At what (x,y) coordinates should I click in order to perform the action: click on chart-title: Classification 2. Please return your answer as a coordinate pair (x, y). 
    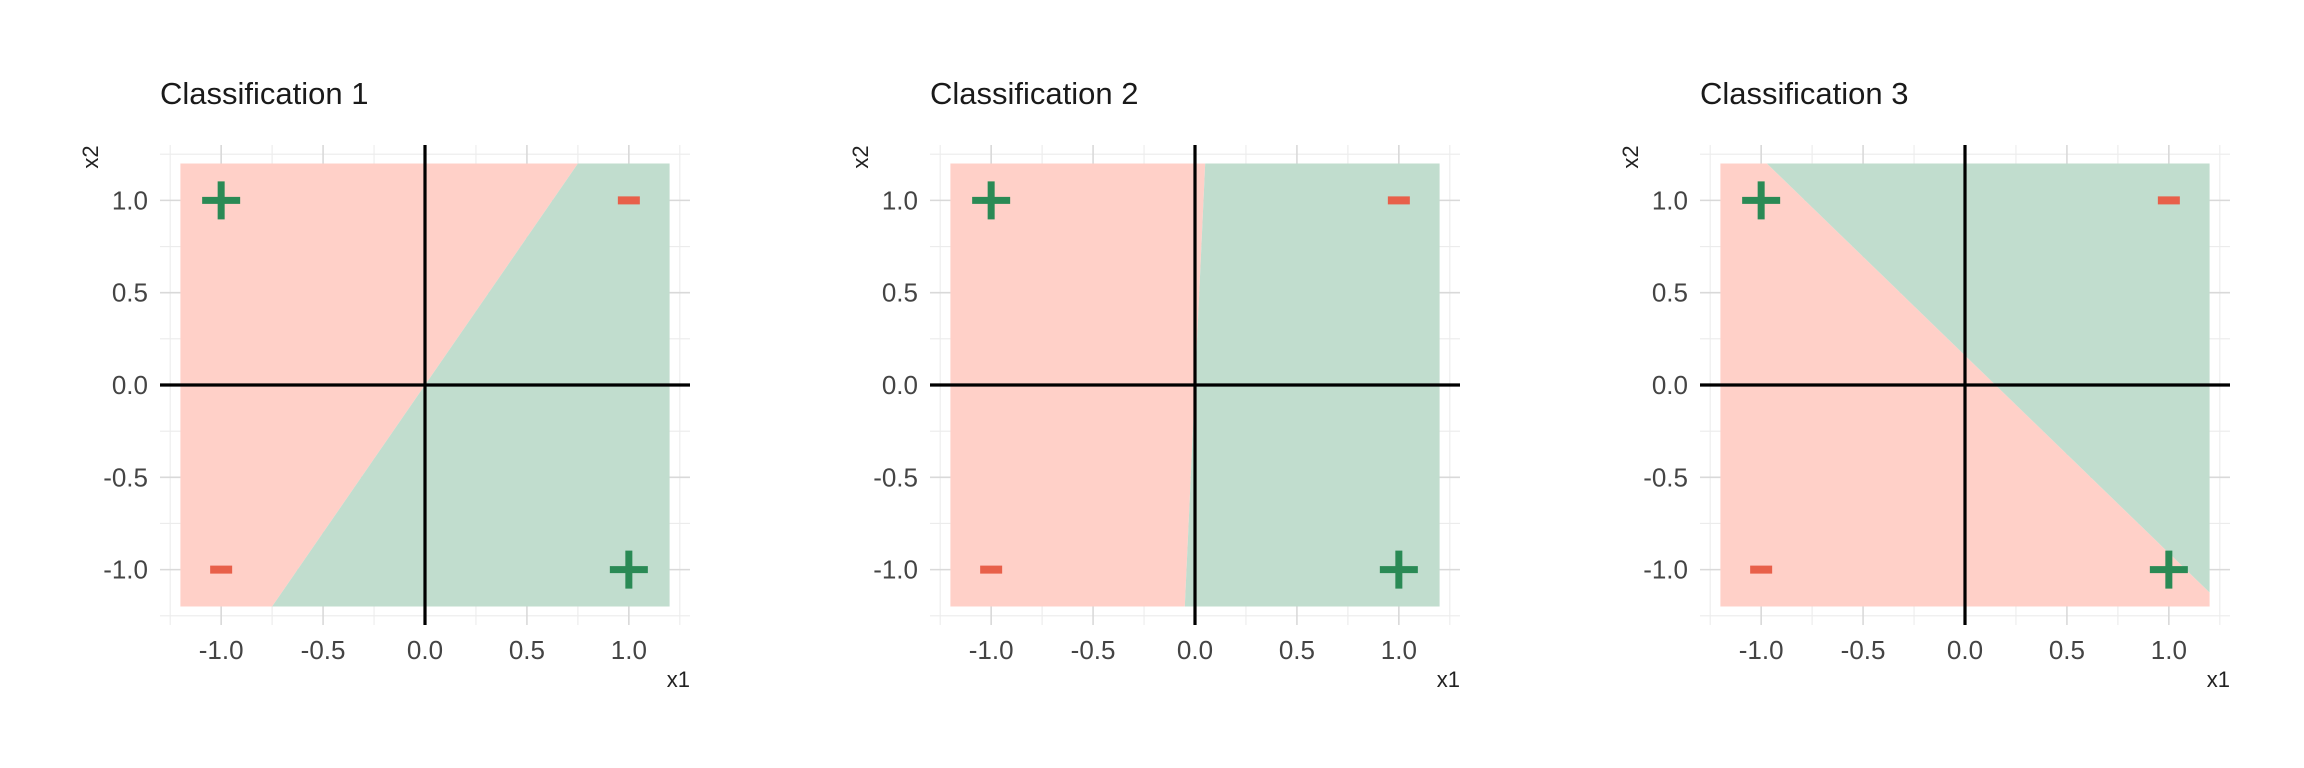
    Looking at the image, I should click on (1034, 93).